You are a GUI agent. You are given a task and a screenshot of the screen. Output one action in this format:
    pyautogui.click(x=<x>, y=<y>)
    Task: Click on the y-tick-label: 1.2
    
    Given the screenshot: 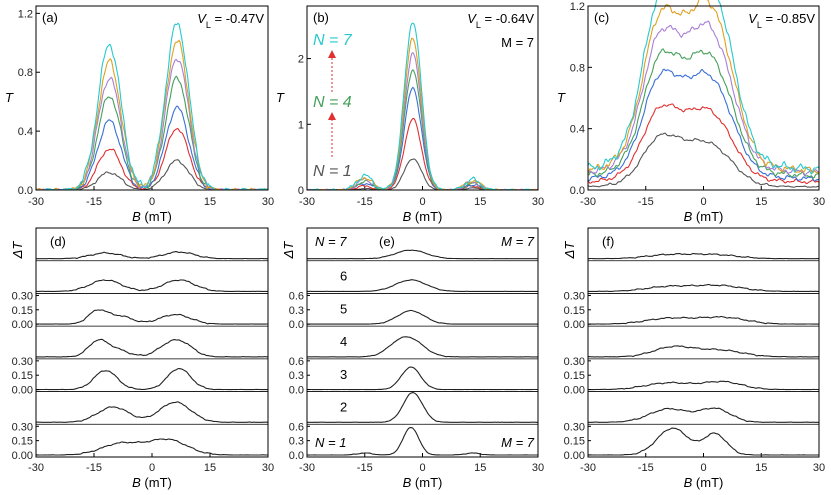 What is the action you would take?
    pyautogui.click(x=577, y=7)
    